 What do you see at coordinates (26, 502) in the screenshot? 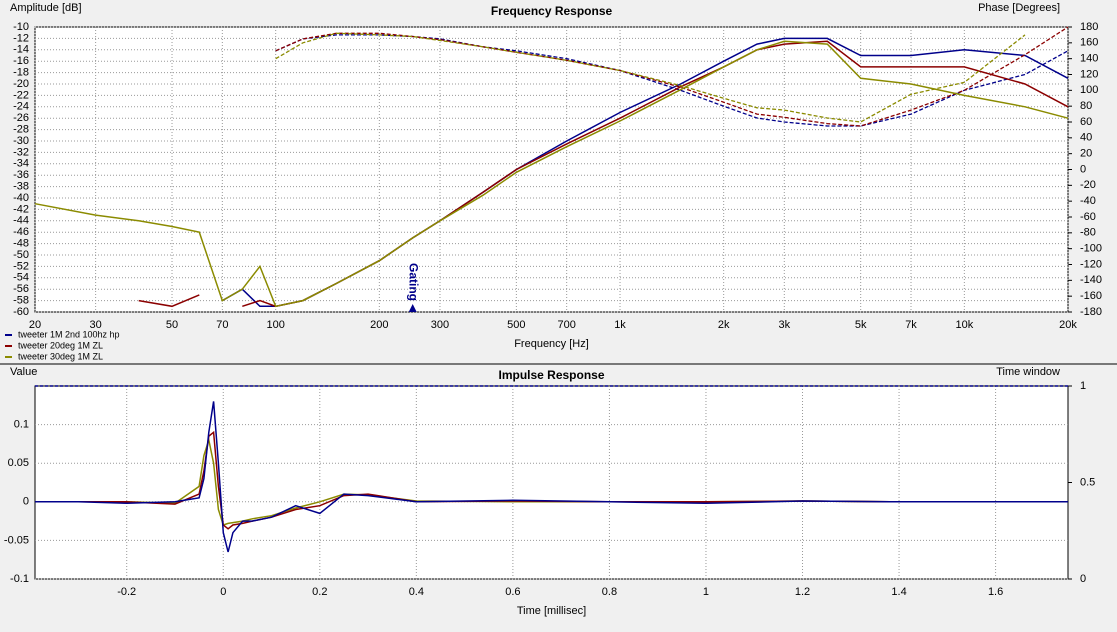
I see `y-tick-label: 0` at bounding box center [26, 502].